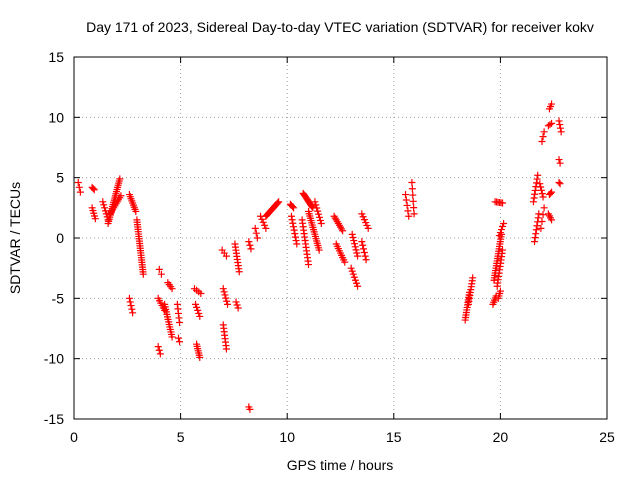  Describe the element at coordinates (501, 437) in the screenshot. I see `x-tick-label: 20` at that location.